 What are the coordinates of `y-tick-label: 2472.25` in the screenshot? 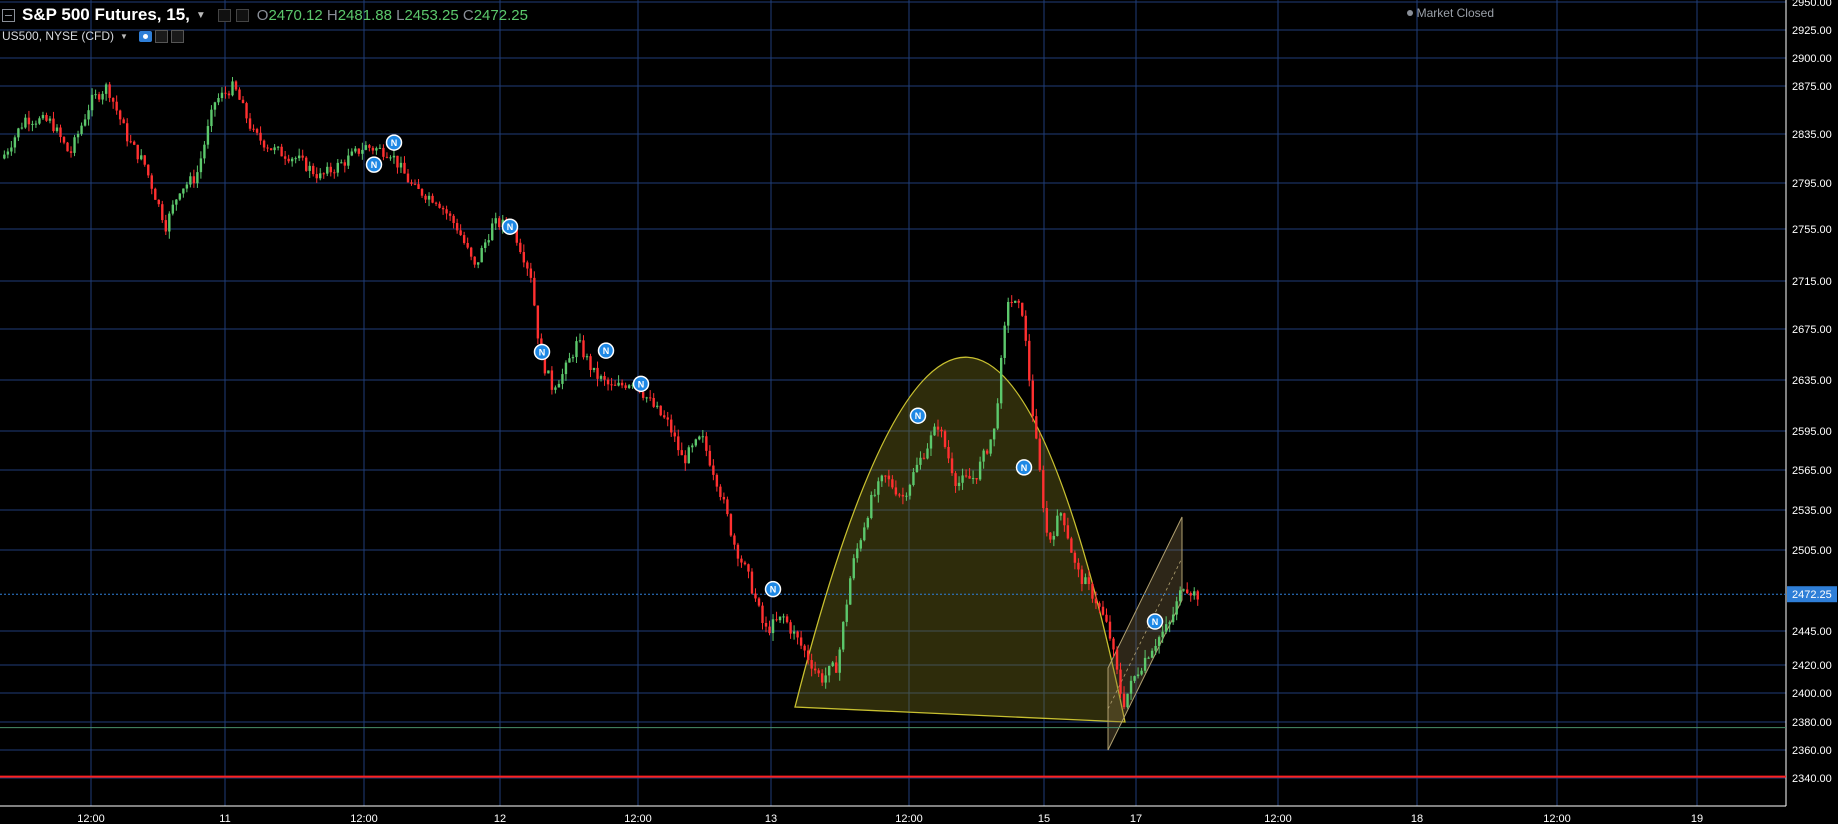 It's located at (1812, 595).